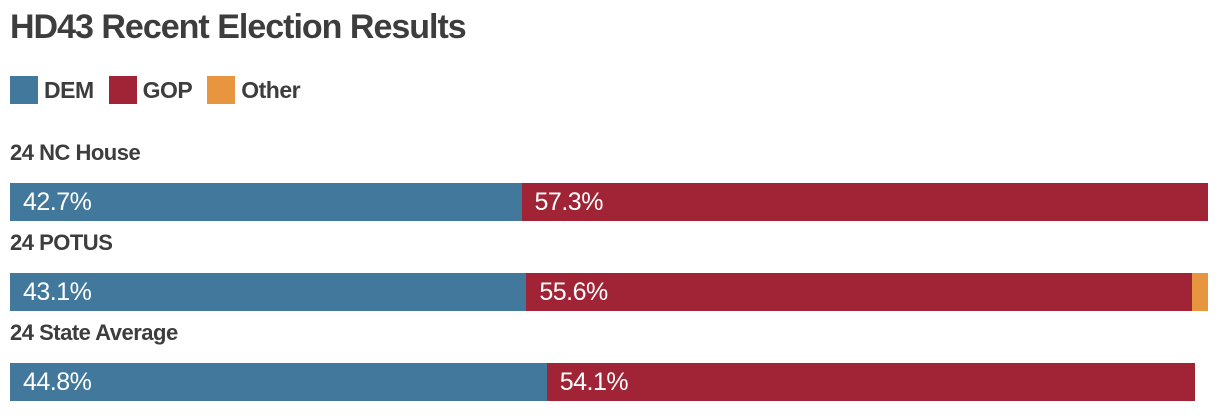  I want to click on legend-label-gop: GOP, so click(167, 89).